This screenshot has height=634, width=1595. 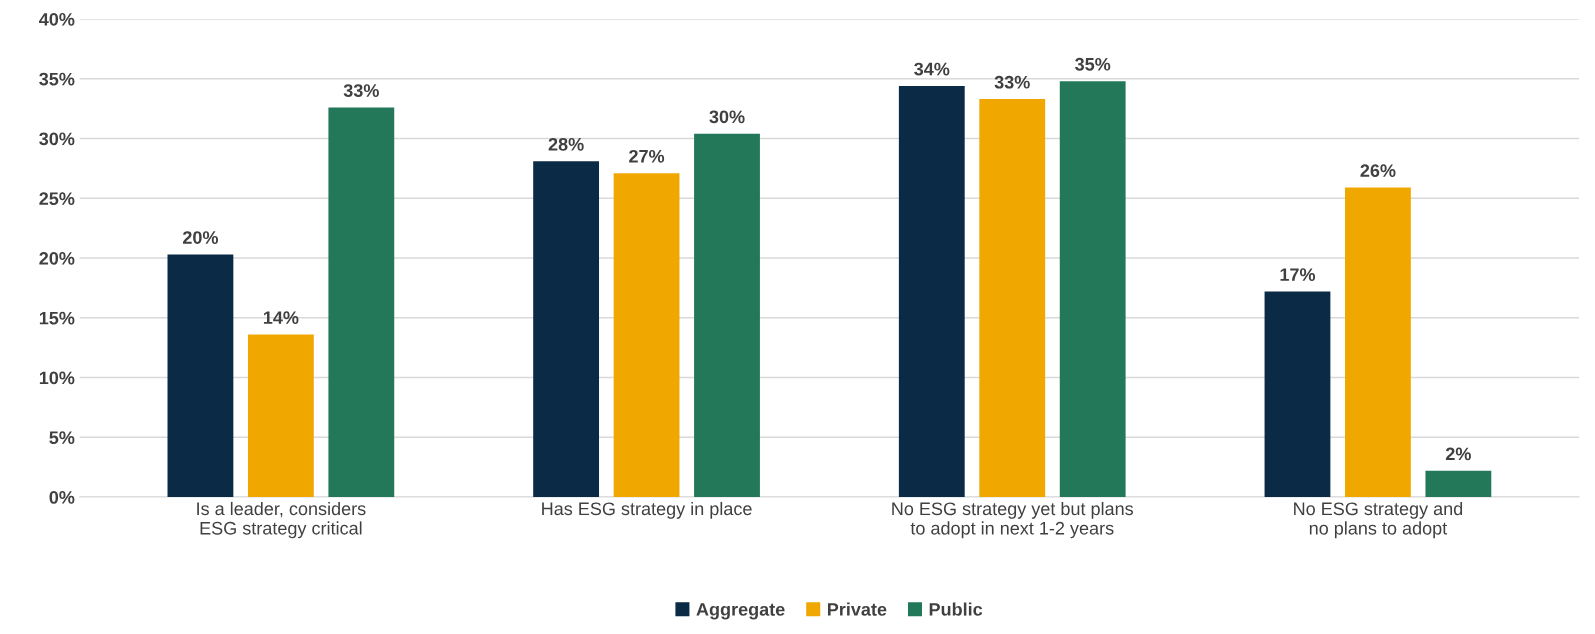 What do you see at coordinates (57, 19) in the screenshot?
I see `y-tick-label: 40%` at bounding box center [57, 19].